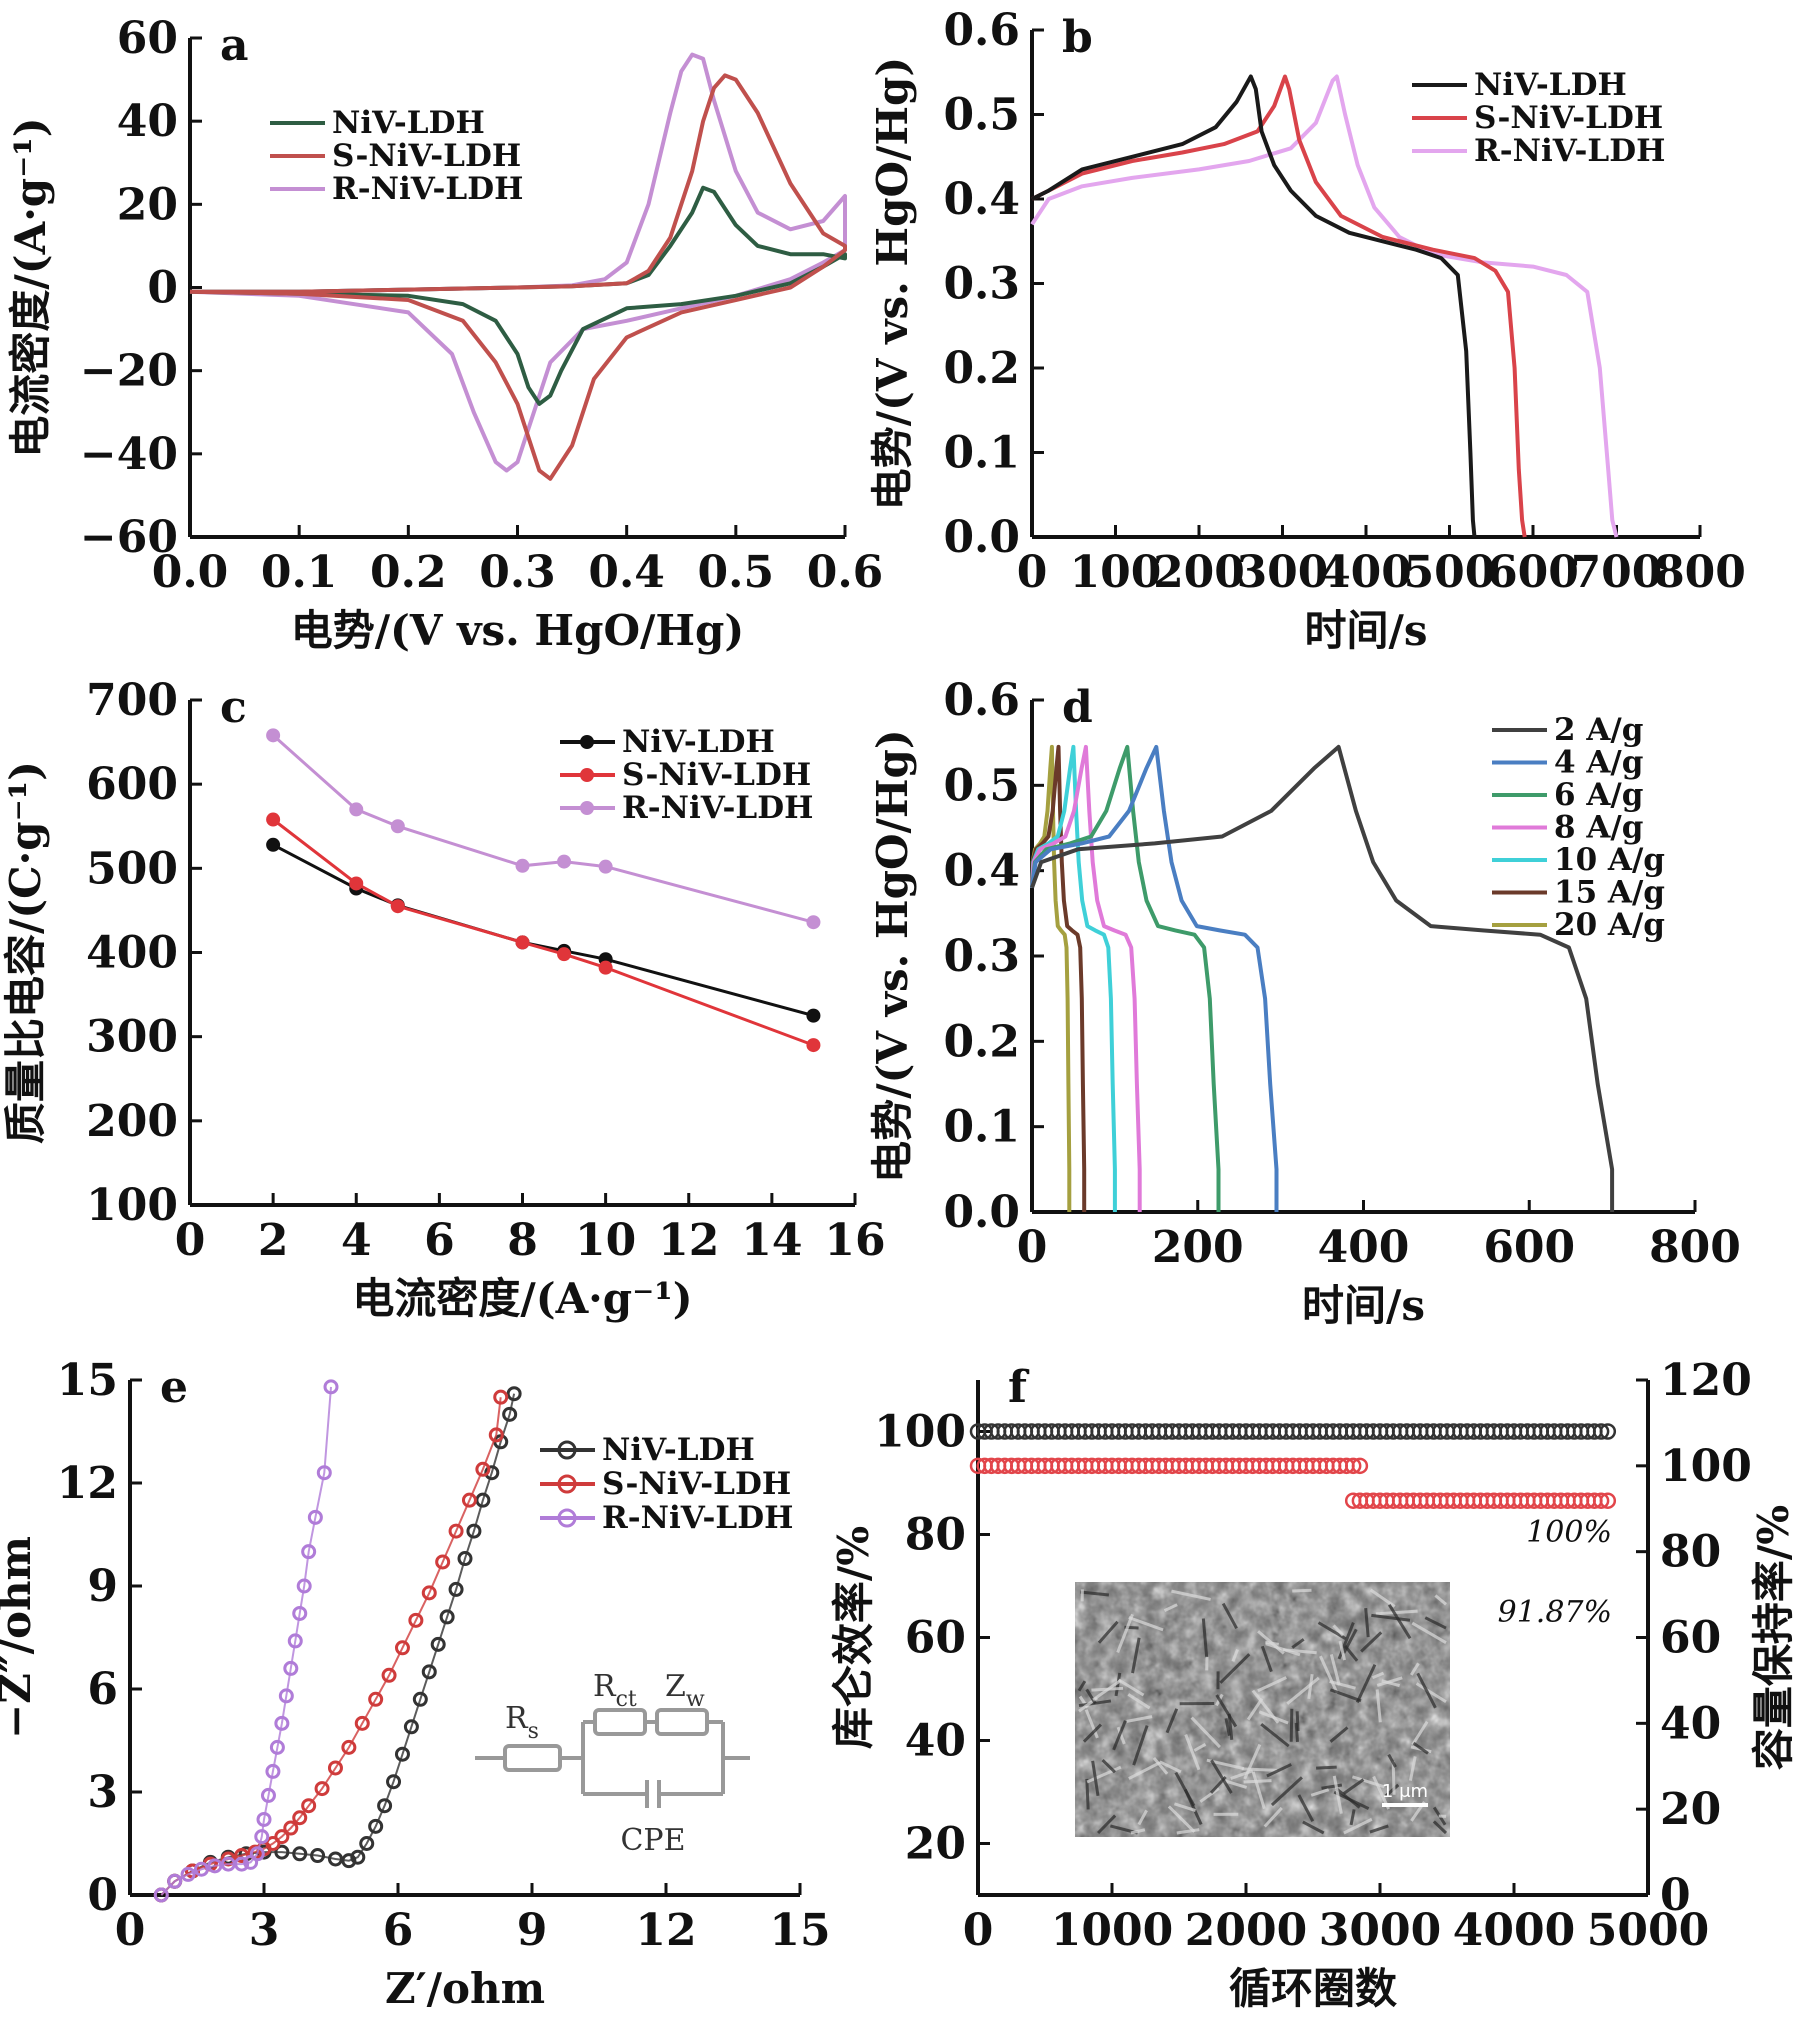 This screenshot has height=2031, width=1819. What do you see at coordinates (1598, 828) in the screenshot?
I see `legend-label: 8 A/g` at bounding box center [1598, 828].